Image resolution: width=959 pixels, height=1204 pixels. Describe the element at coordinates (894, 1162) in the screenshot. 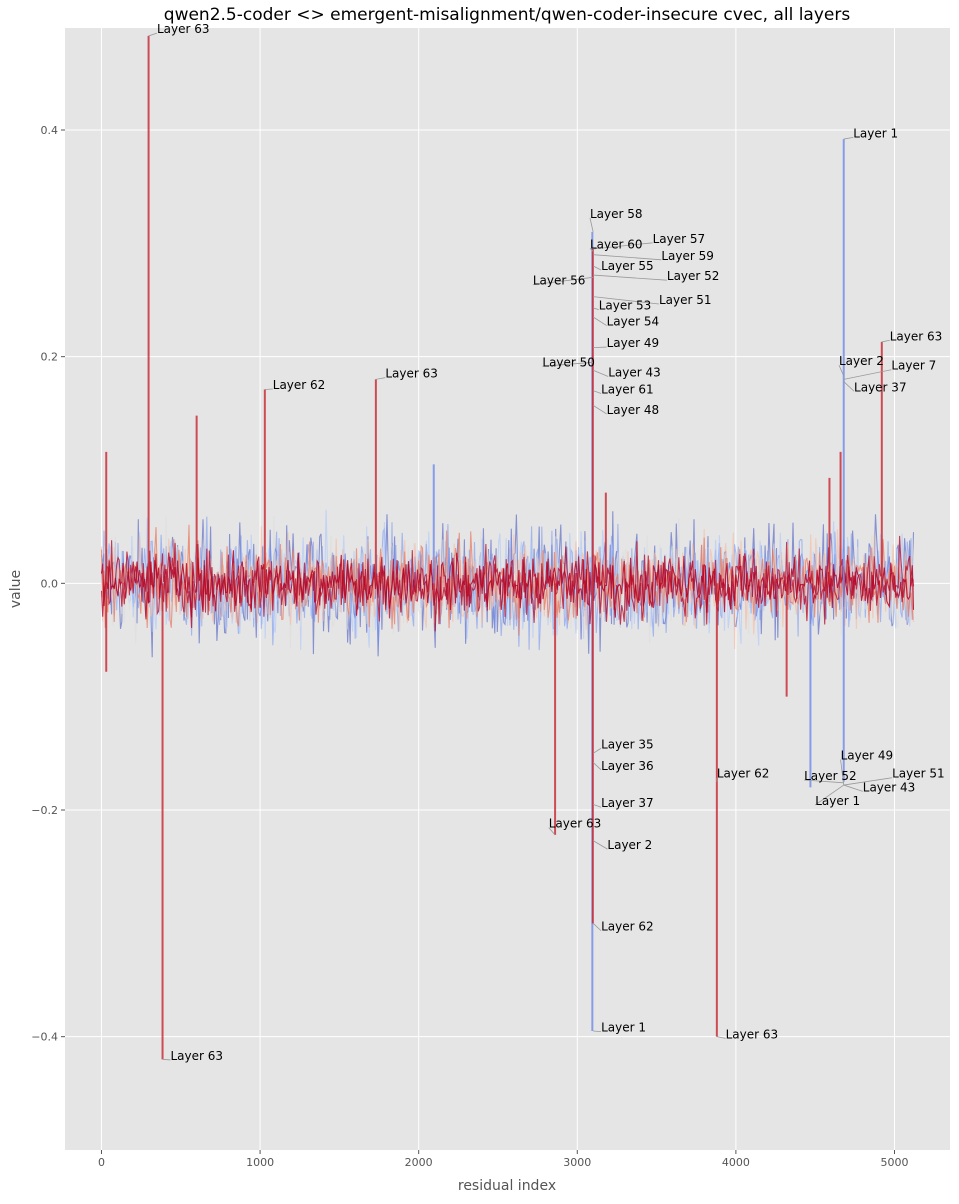

I see `x-tick-label: 5000` at that location.